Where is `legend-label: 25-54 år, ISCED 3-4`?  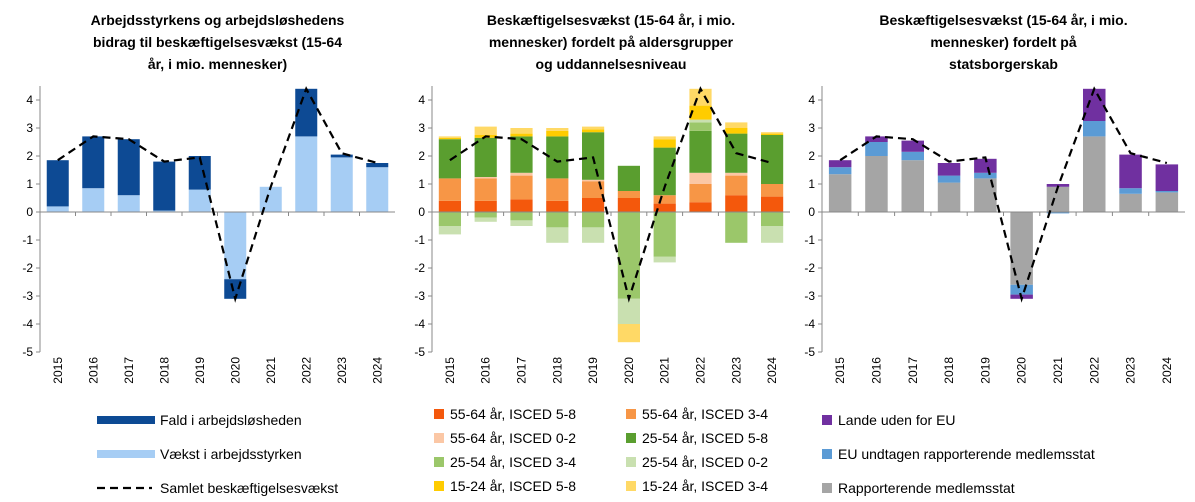
legend-label: 25-54 år, ISCED 3-4 is located at coordinates (513, 462).